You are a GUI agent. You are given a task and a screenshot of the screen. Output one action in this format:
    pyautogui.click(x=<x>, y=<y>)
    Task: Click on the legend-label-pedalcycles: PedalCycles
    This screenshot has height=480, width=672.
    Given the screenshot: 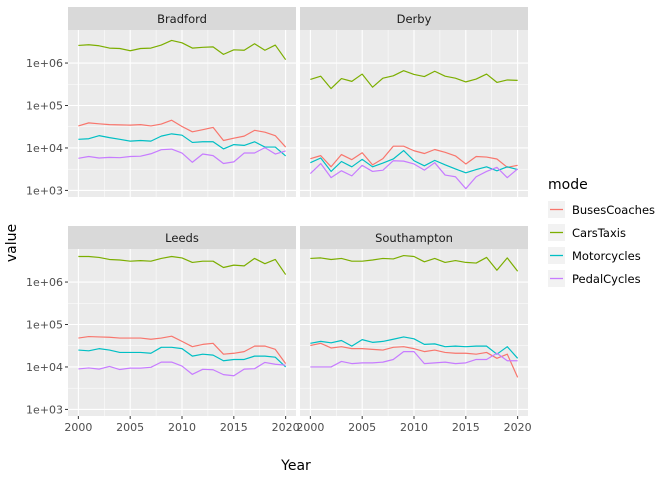 What is the action you would take?
    pyautogui.click(x=606, y=279)
    